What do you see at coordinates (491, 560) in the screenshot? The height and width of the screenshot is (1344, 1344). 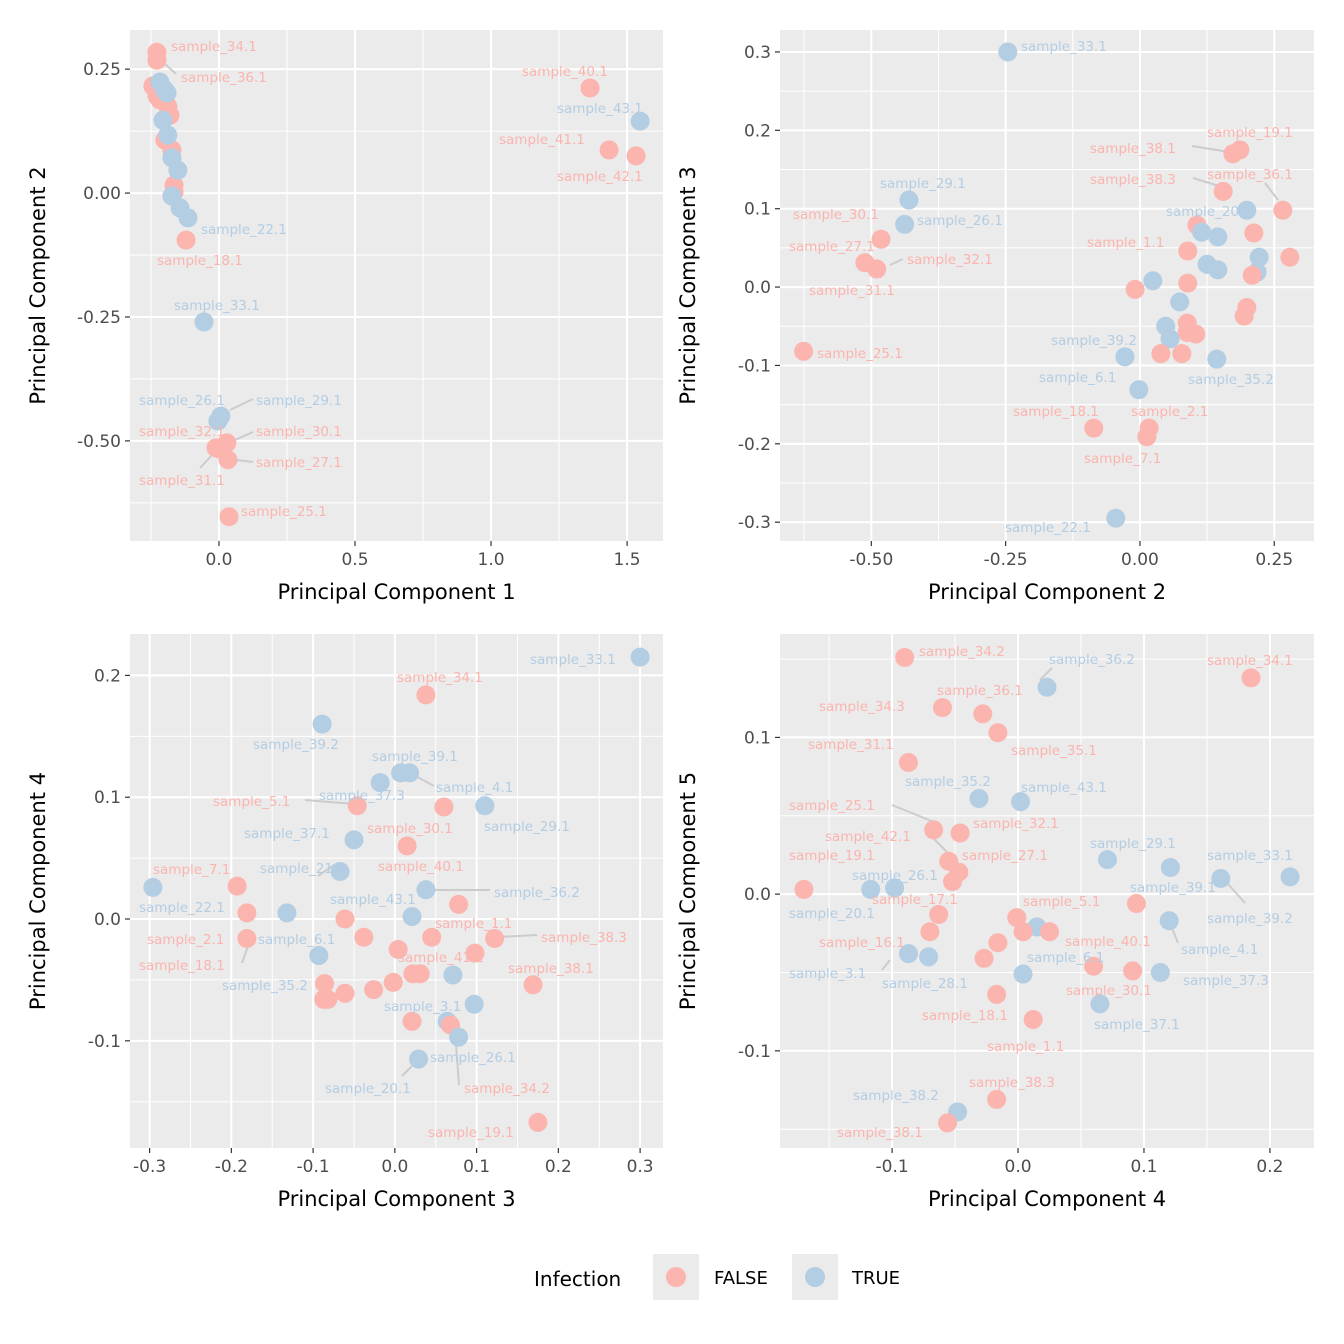 I see `x-tick-label: 1.0` at bounding box center [491, 560].